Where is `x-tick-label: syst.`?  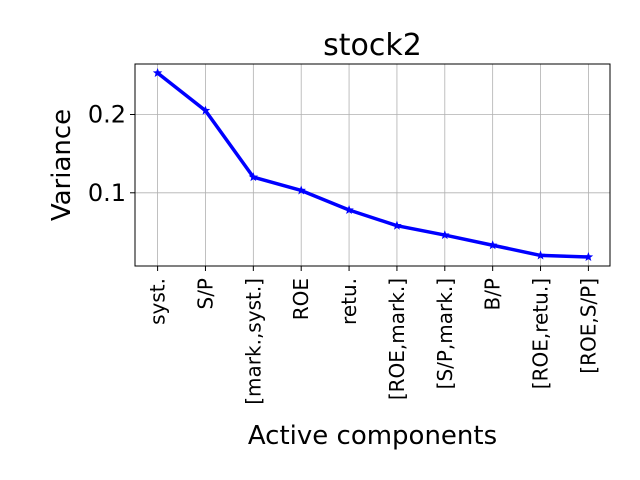
x-tick-label: syst. is located at coordinates (158, 301).